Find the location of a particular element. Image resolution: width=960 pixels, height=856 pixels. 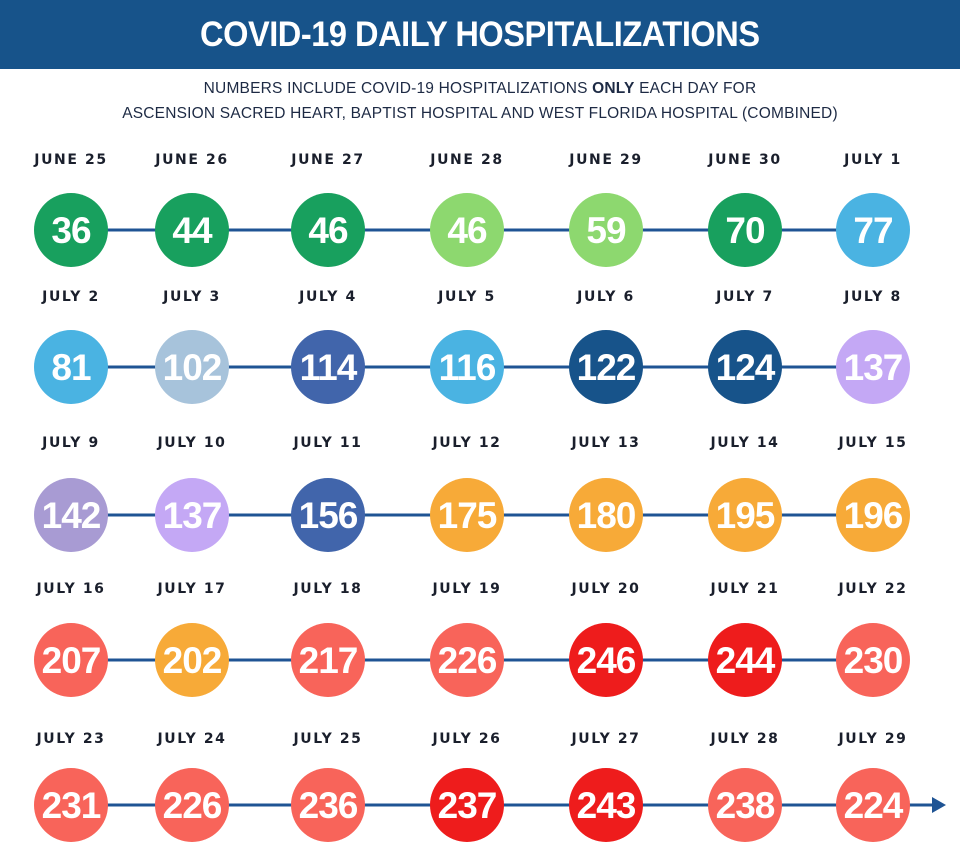

value-label: 59 is located at coordinates (606, 230).